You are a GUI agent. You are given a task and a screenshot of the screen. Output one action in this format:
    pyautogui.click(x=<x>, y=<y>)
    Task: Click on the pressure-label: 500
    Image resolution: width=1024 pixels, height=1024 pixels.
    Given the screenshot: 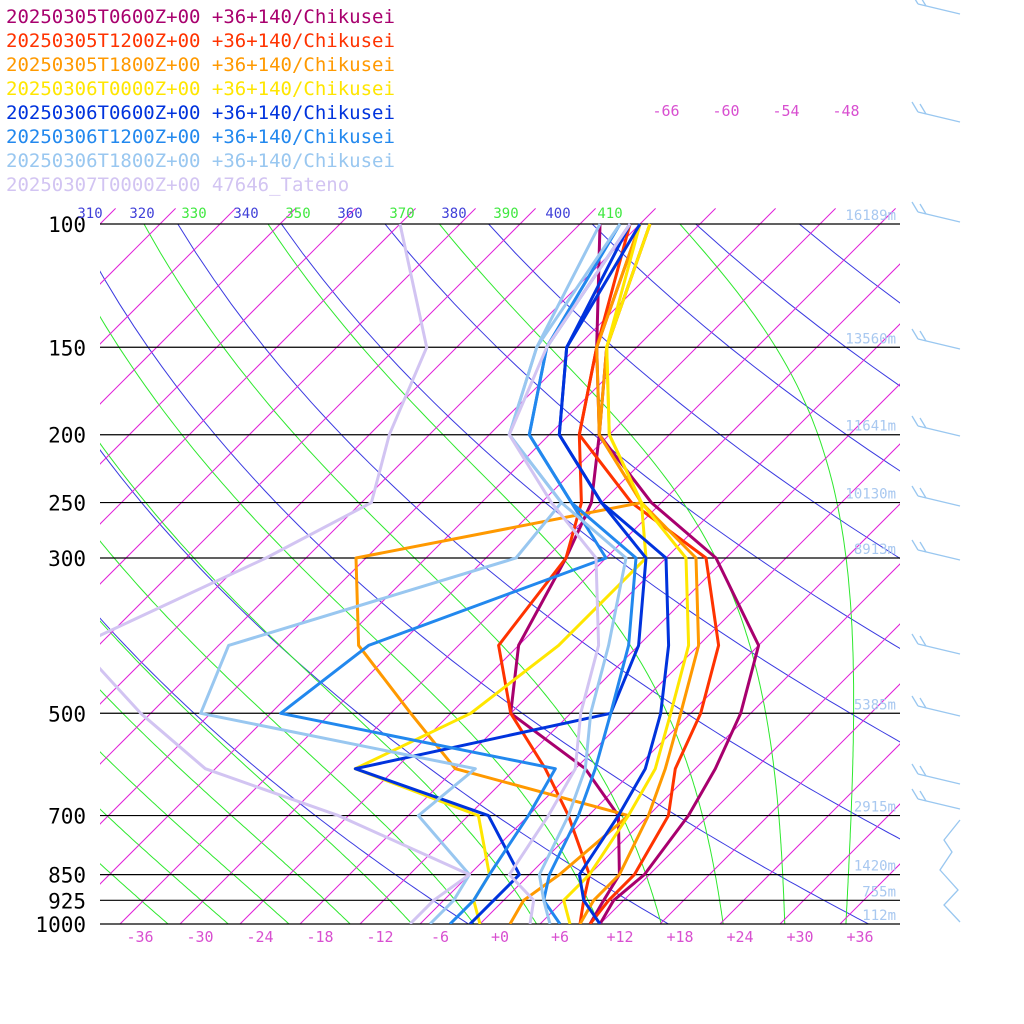 What is the action you would take?
    pyautogui.click(x=67, y=714)
    